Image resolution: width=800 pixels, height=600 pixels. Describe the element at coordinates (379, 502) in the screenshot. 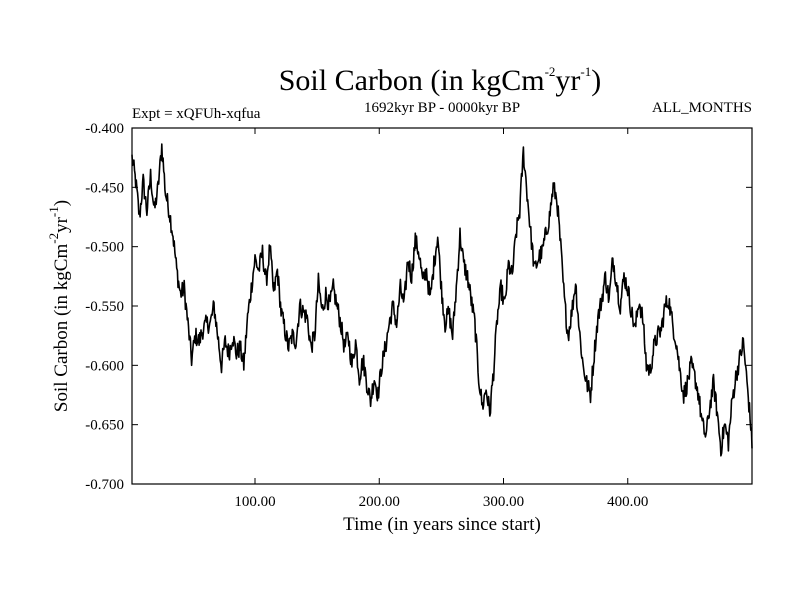

I see `x-tick-label: 200.00` at that location.